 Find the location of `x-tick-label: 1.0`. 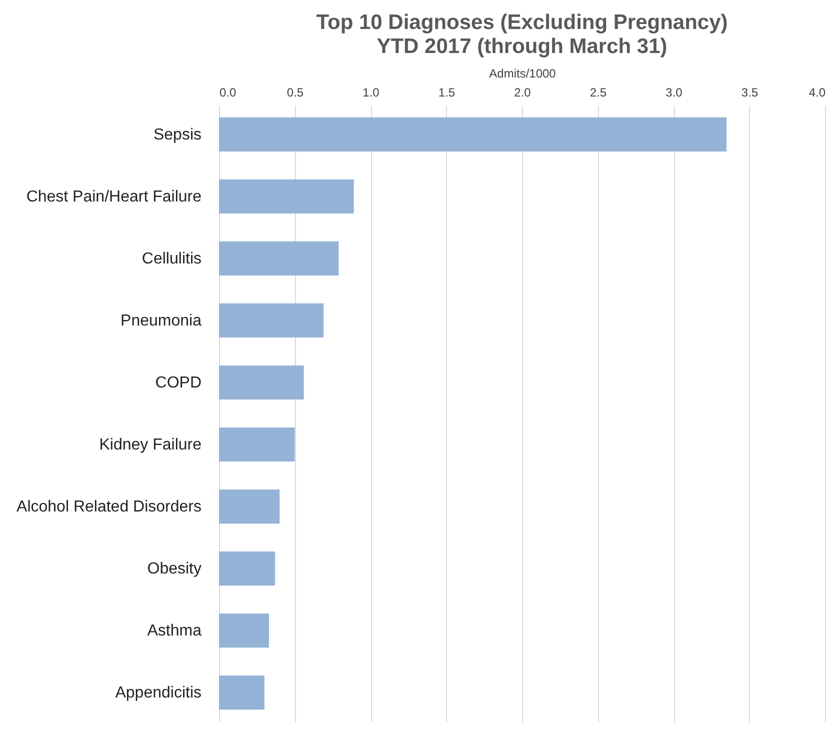

x-tick-label: 1.0 is located at coordinates (371, 93).